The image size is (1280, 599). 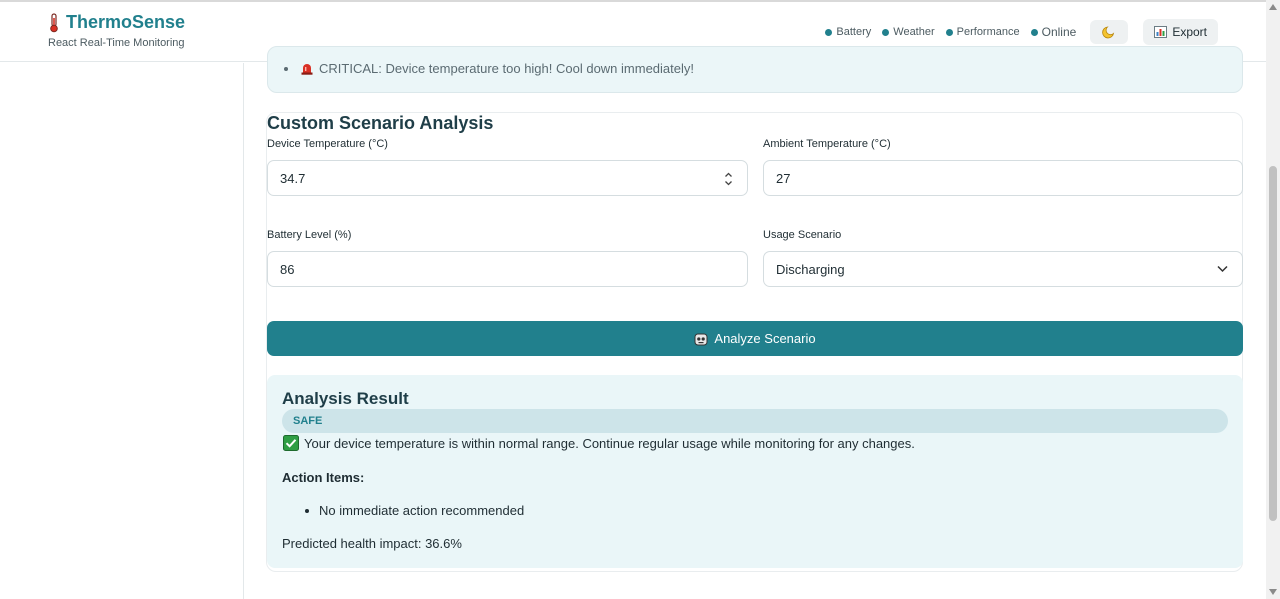 What do you see at coordinates (327, 144) in the screenshot?
I see `device-temp-label: Device Temperature (°C)` at bounding box center [327, 144].